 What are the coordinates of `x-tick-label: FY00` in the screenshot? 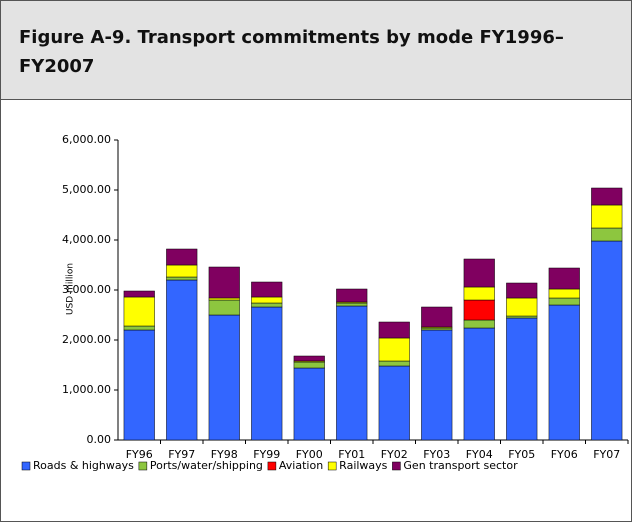 It's located at (309, 454).